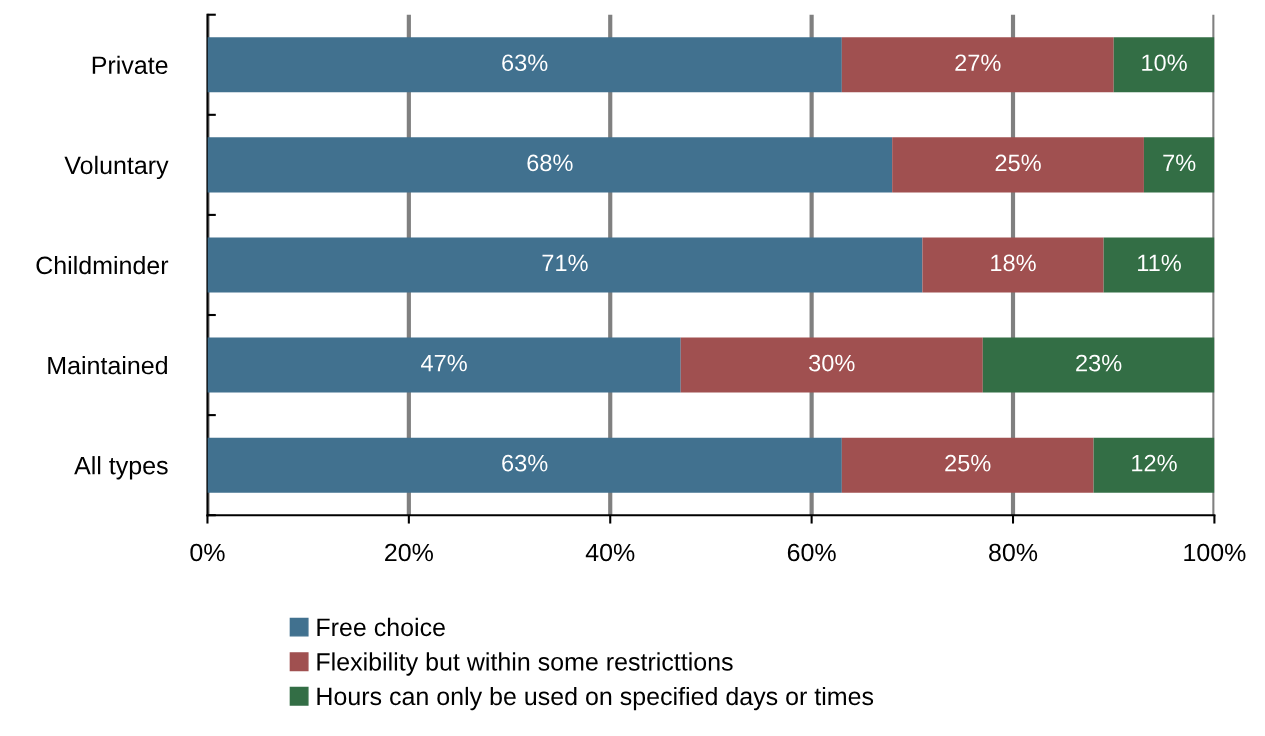 Image resolution: width=1265 pixels, height=736 pixels. I want to click on y-tick-label: Maintained, so click(107, 365).